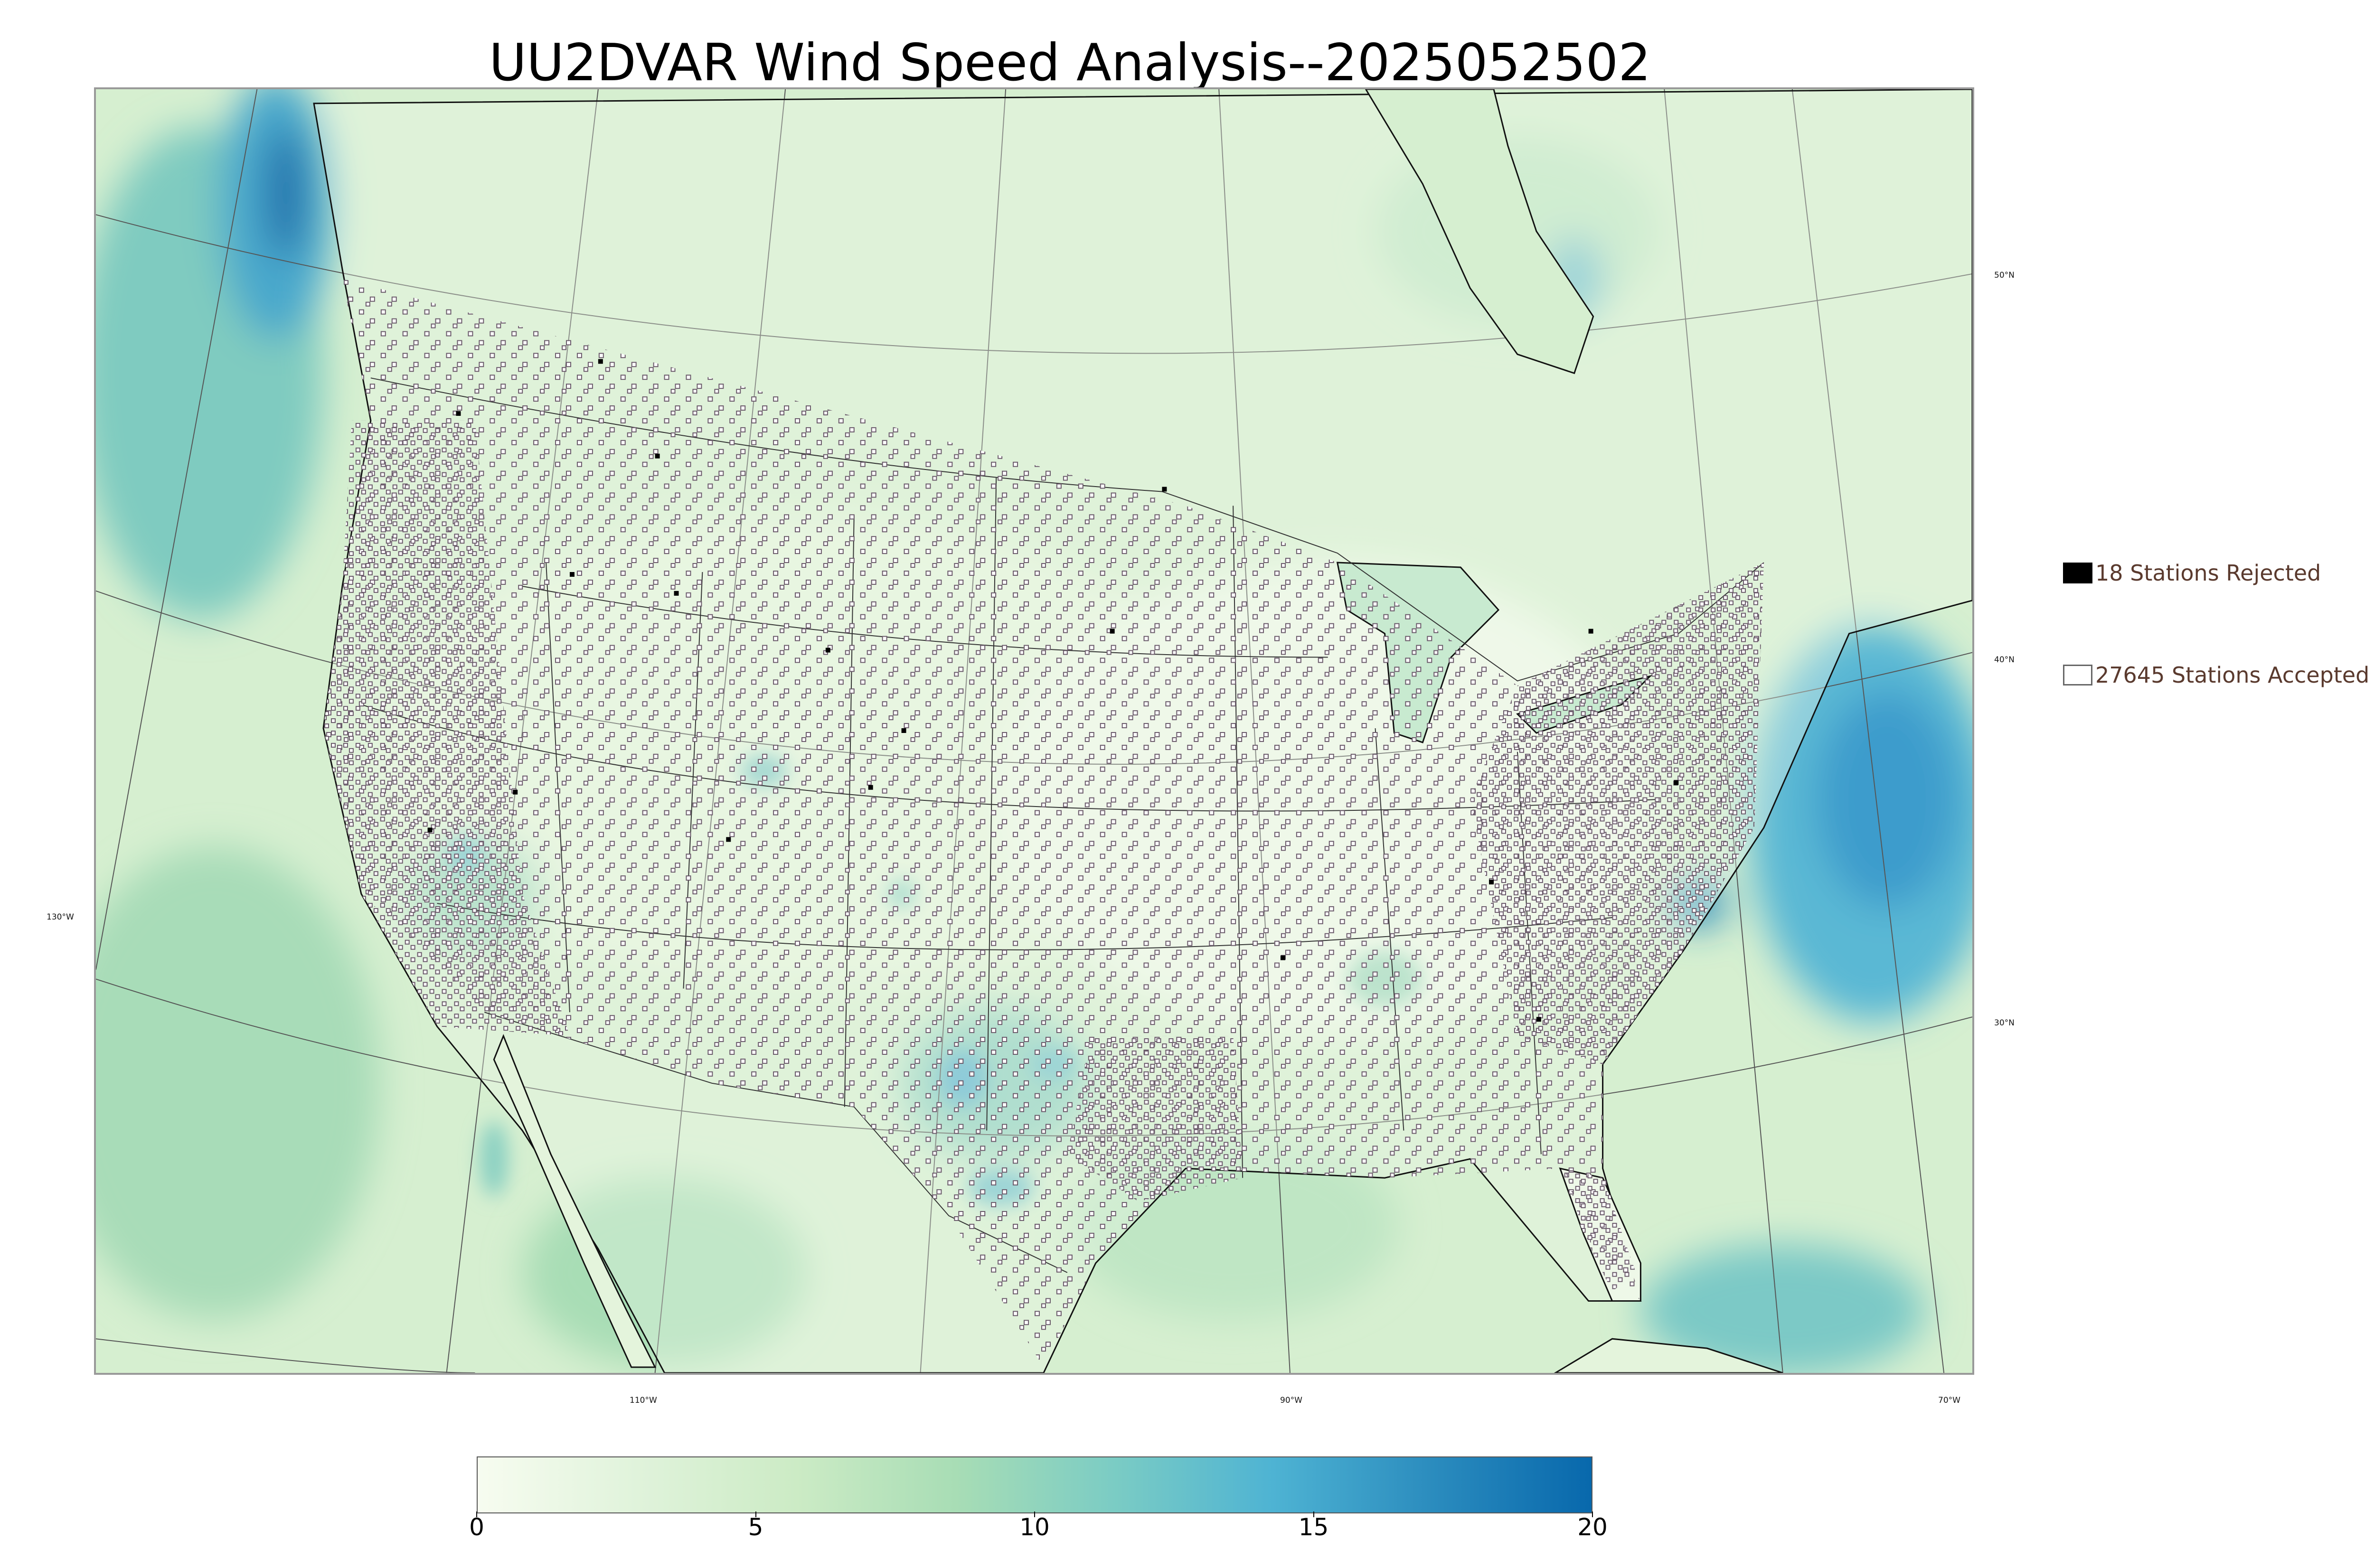  Describe the element at coordinates (1070, 63) in the screenshot. I see `map-title: UU2DVAR Wind Speed Analysis--2025052502` at that location.